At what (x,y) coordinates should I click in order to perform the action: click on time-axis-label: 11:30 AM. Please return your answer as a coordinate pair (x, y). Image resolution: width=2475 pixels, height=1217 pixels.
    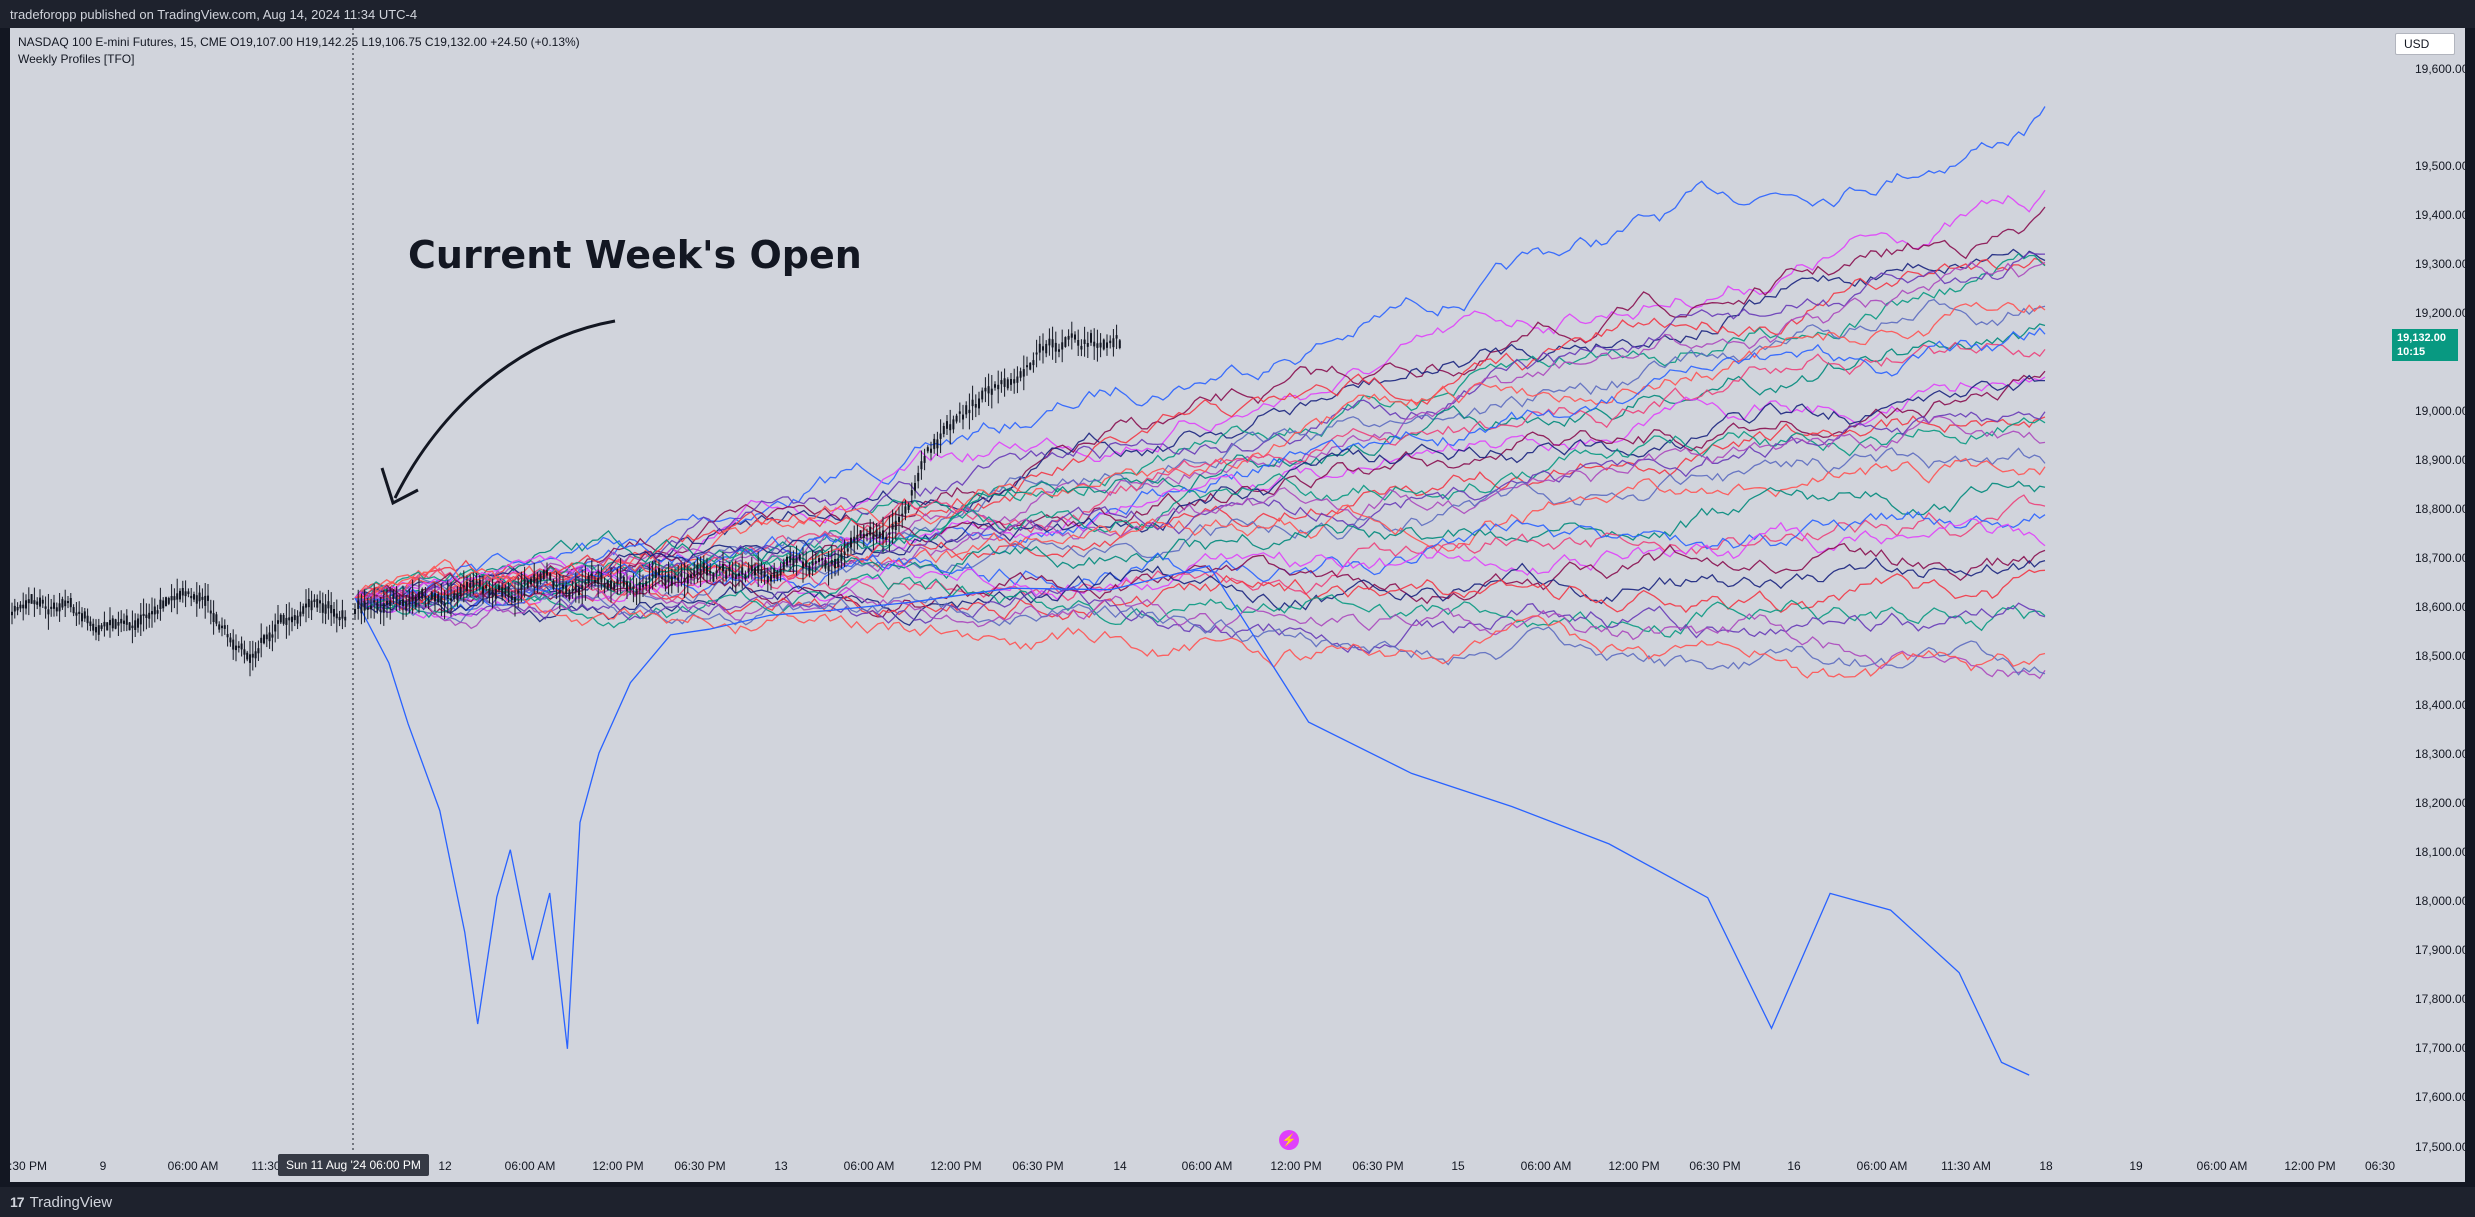
    Looking at the image, I should click on (1966, 1166).